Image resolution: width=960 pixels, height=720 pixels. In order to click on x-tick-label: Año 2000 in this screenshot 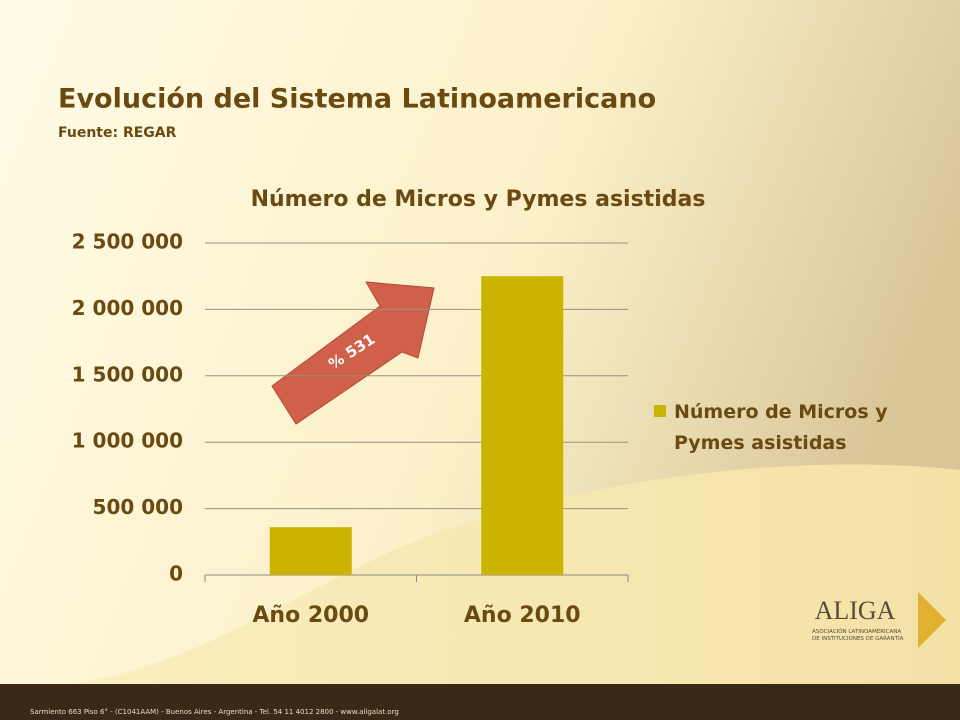, I will do `click(310, 615)`.